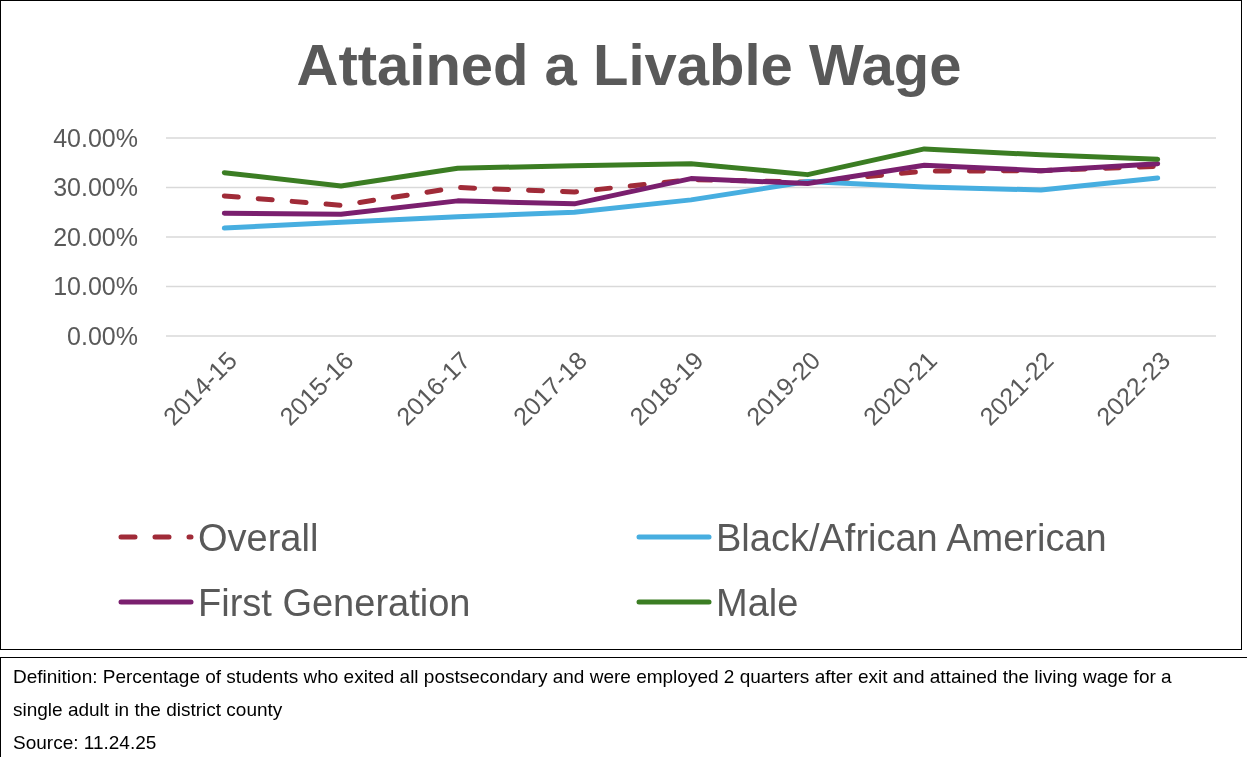 The height and width of the screenshot is (757, 1247). What do you see at coordinates (85, 743) in the screenshot?
I see `source-note: Source: 11.24.25` at bounding box center [85, 743].